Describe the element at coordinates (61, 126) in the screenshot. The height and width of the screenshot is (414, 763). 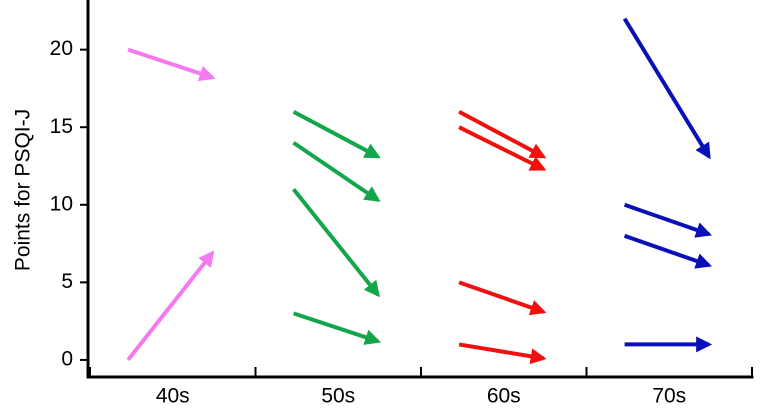
I see `y-tick-label: 15` at that location.